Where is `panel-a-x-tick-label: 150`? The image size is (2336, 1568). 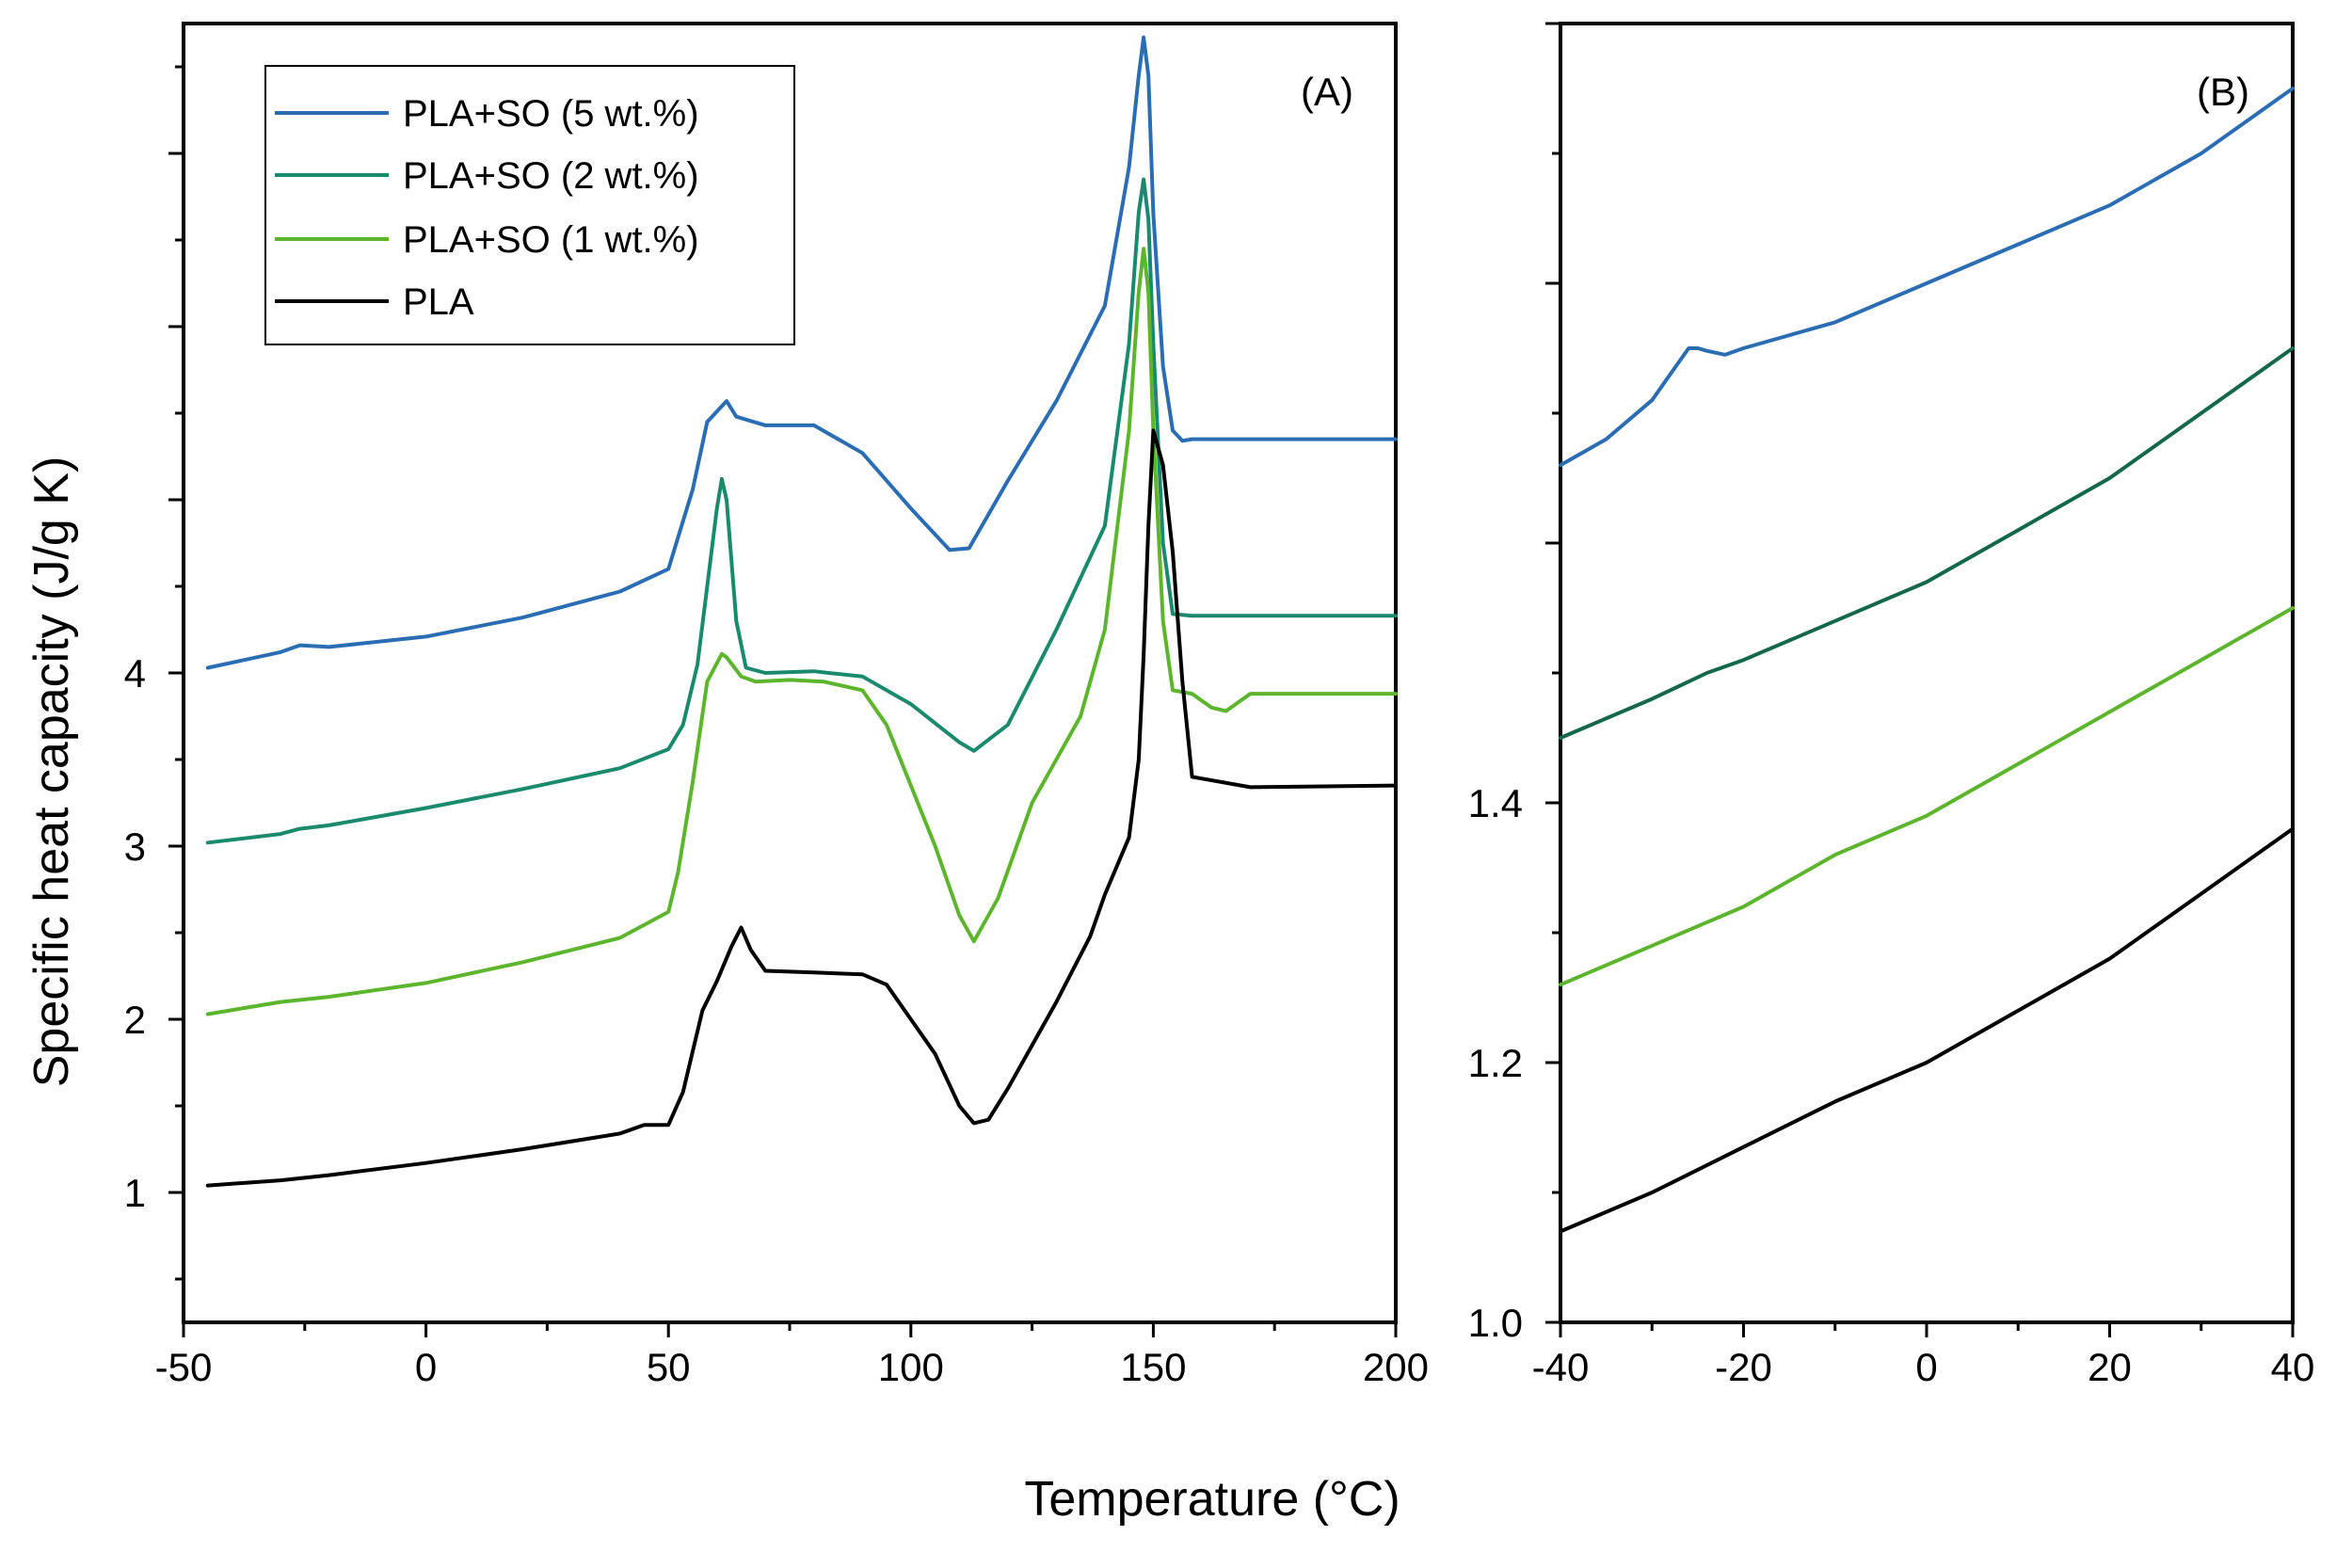 panel-a-x-tick-label: 150 is located at coordinates (1153, 1367).